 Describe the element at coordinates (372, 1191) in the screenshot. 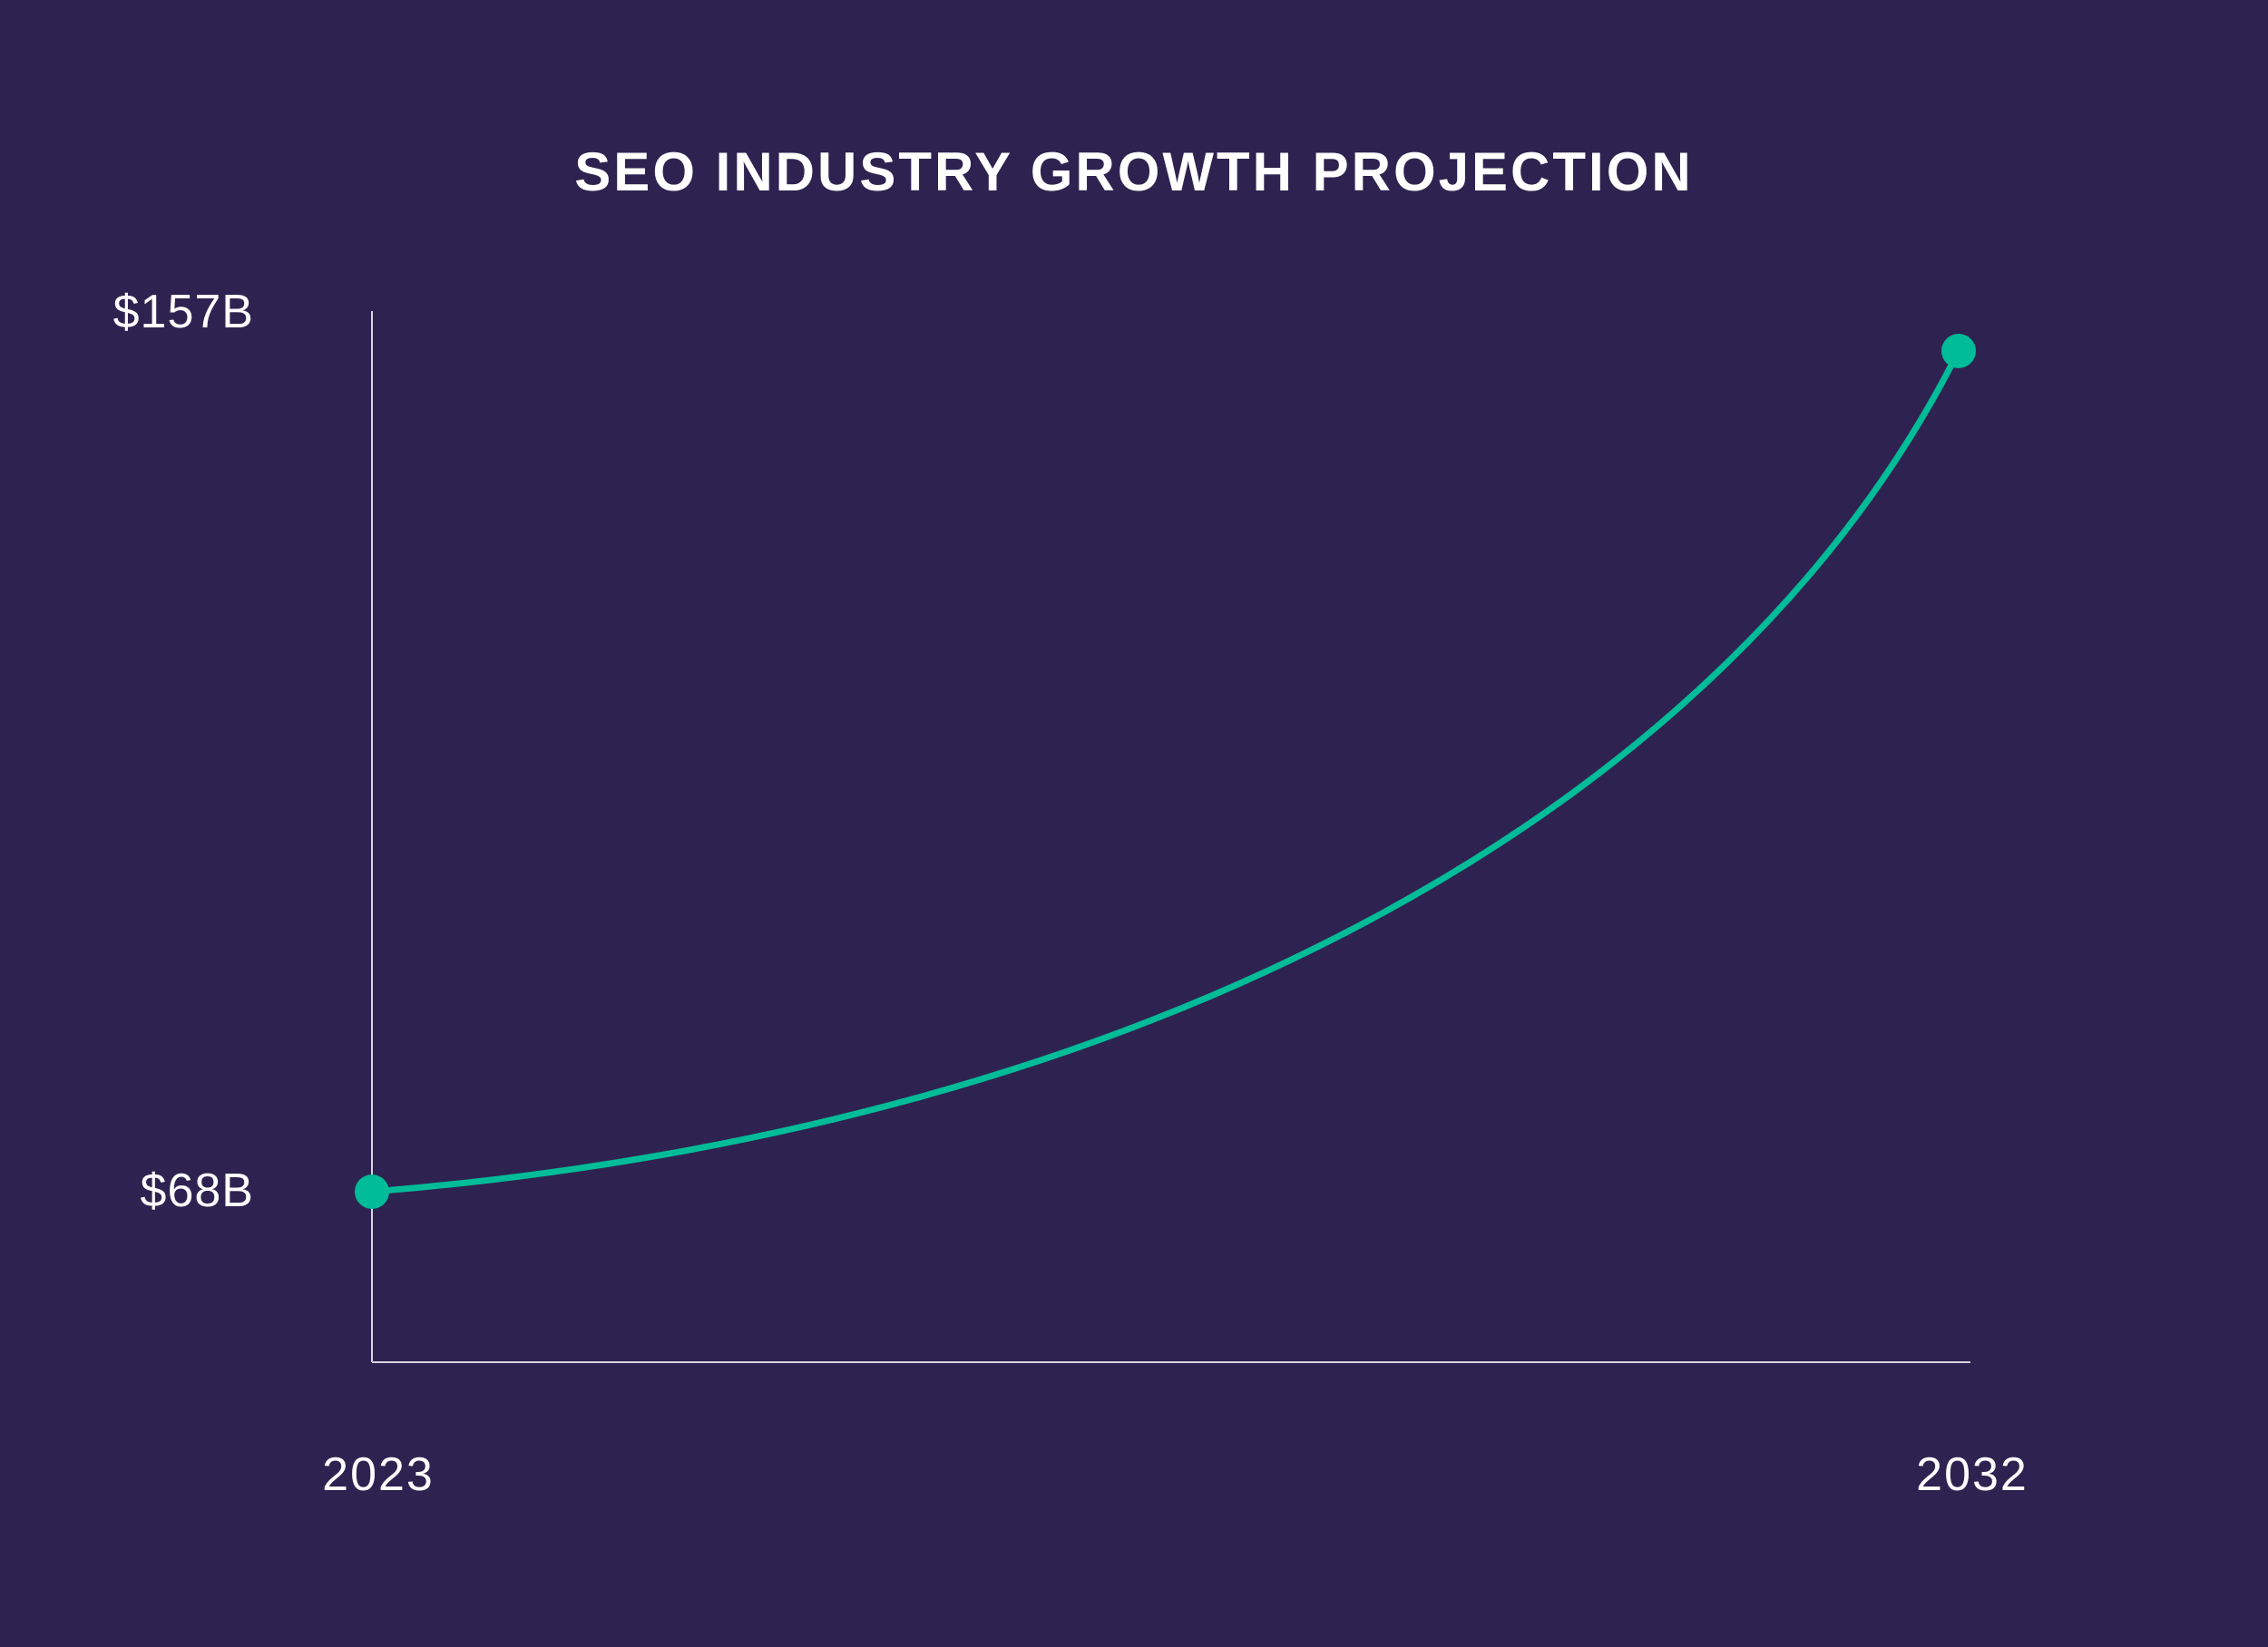

I see `data-point-2023` at that location.